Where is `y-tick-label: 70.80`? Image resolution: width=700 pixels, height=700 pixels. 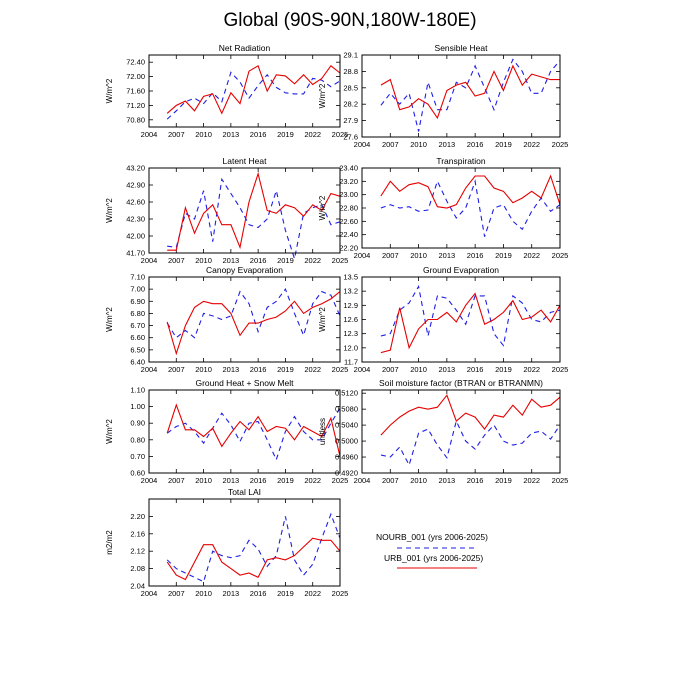 y-tick-label: 70.80 is located at coordinates (135, 119).